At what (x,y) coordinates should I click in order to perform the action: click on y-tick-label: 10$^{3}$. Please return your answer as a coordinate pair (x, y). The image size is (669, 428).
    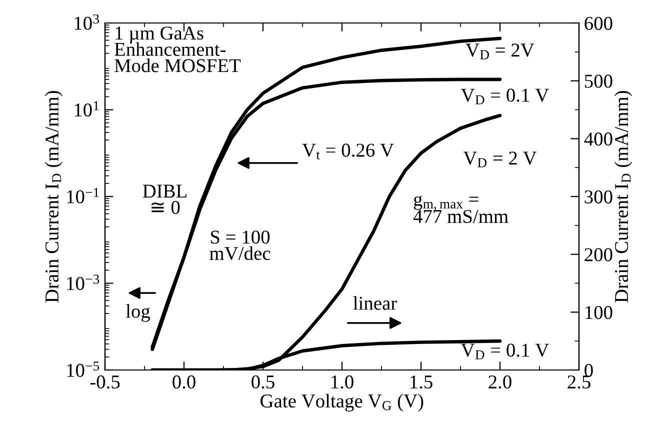
    Looking at the image, I should click on (86, 22).